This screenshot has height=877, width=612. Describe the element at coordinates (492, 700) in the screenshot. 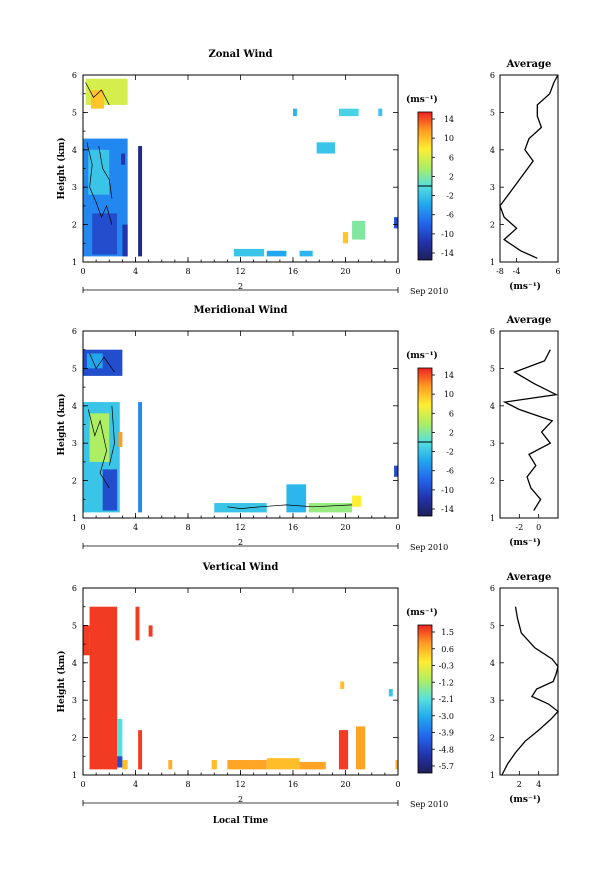

I see `profile-y-tick-label: 3` at that location.